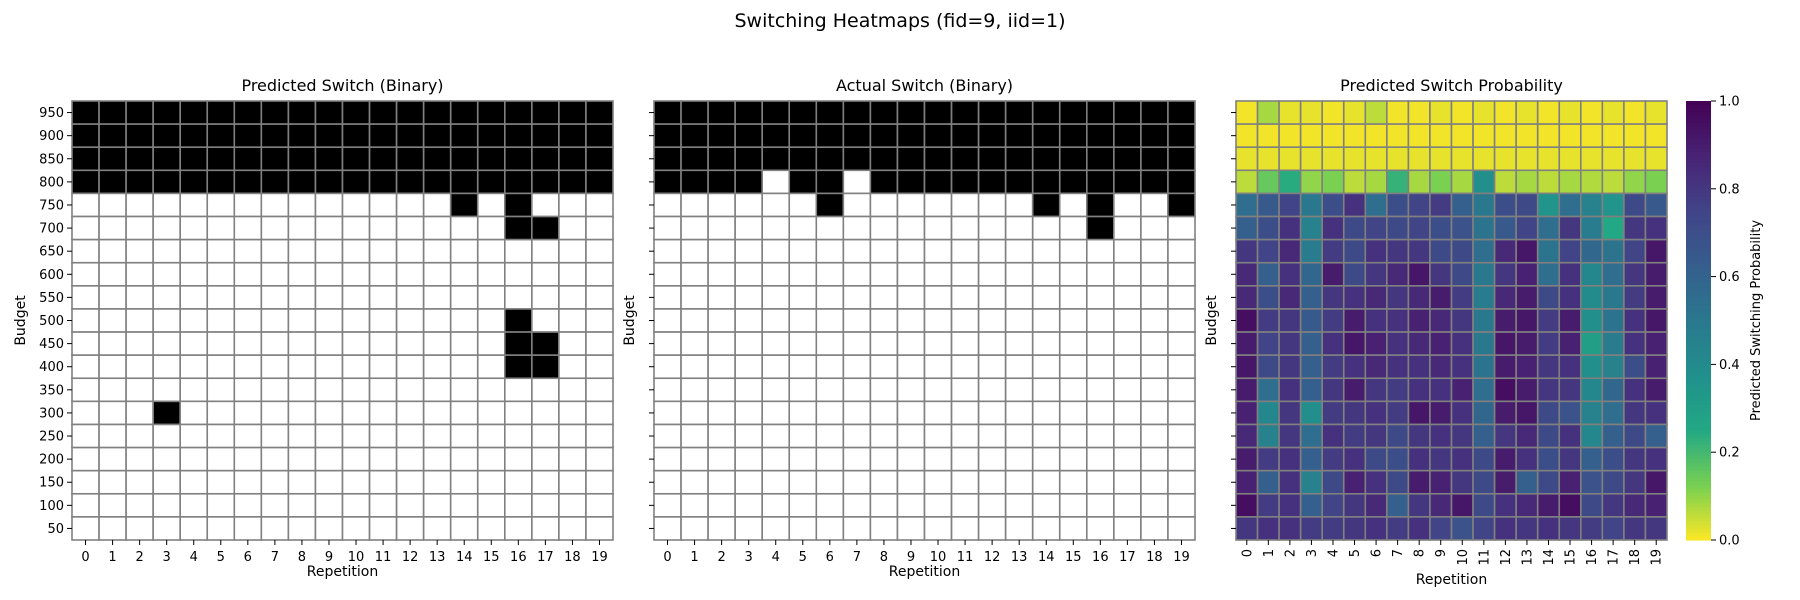 The image size is (1800, 600). I want to click on y-tick-label: 850, so click(51, 159).